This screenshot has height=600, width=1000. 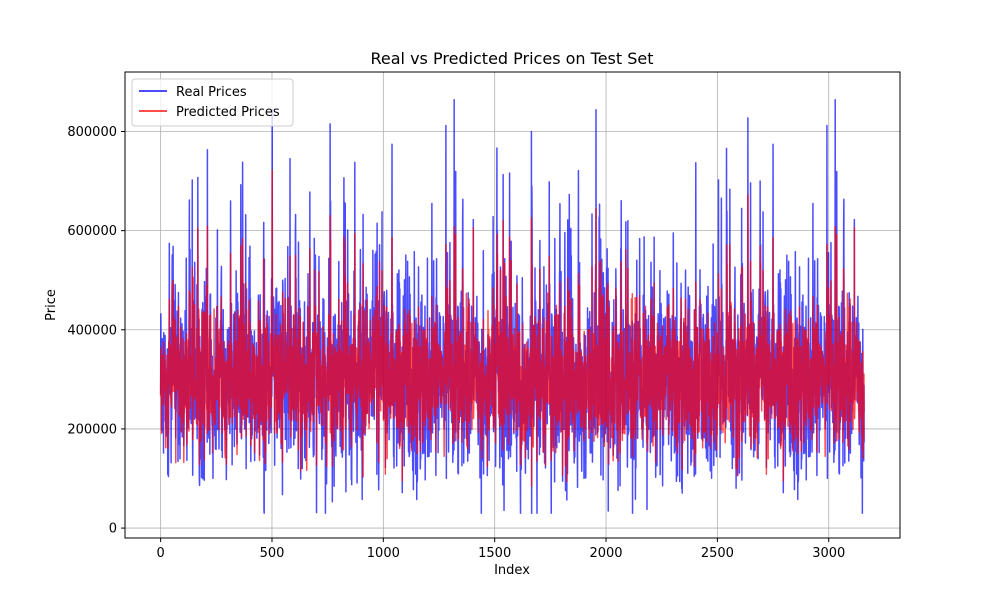 I want to click on chart-title: Real vs Predicted Prices on Test Set, so click(x=512, y=58).